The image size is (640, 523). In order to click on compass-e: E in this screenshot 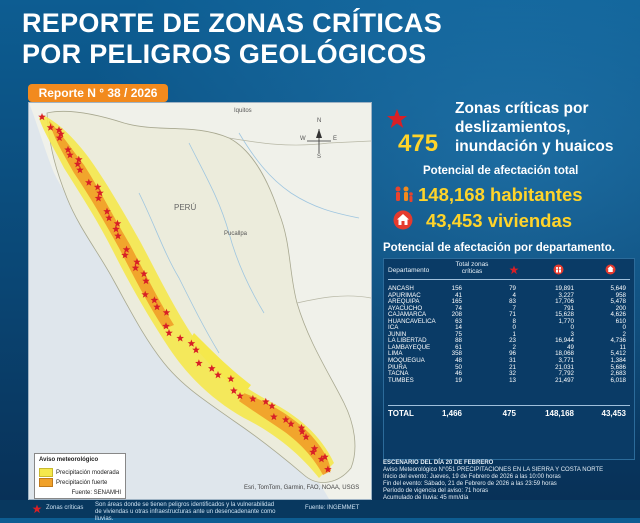, I will do `click(335, 139)`.